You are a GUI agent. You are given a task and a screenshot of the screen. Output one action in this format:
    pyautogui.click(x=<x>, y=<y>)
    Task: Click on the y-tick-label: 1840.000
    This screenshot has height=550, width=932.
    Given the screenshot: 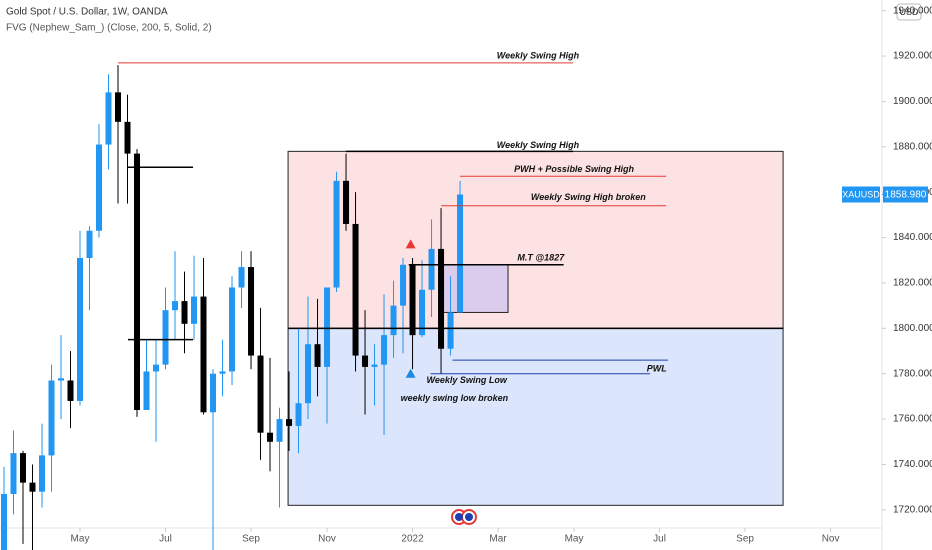 What is the action you would take?
    pyautogui.click(x=912, y=237)
    